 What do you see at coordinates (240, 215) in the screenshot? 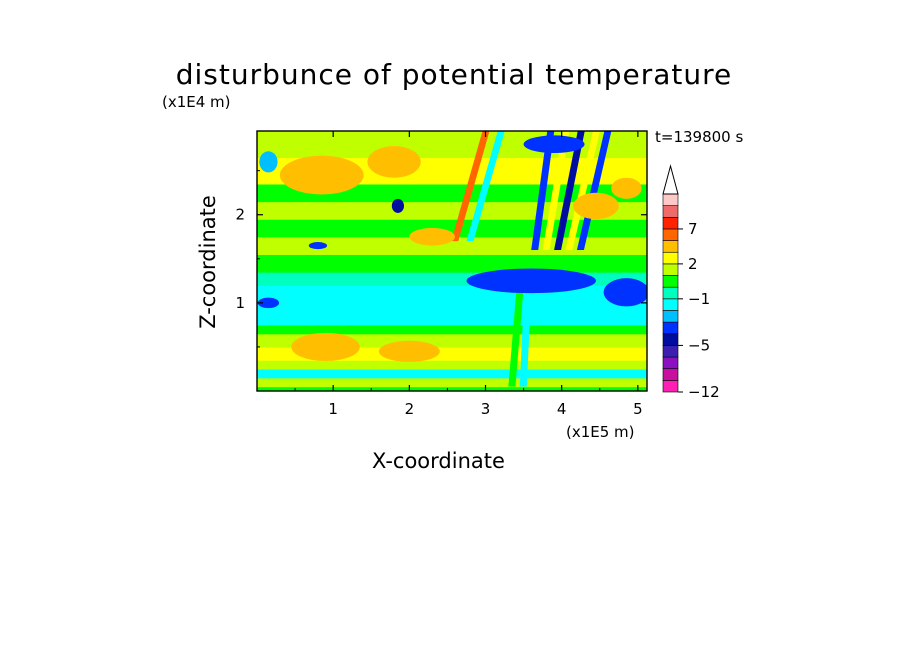
I see `y-tick-label: 2` at bounding box center [240, 215].